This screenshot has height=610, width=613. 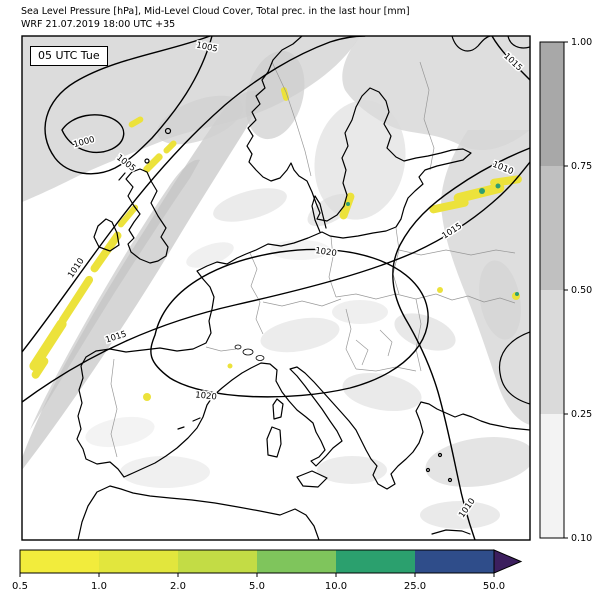 I want to click on terrain-contours, so click(x=249, y=352).